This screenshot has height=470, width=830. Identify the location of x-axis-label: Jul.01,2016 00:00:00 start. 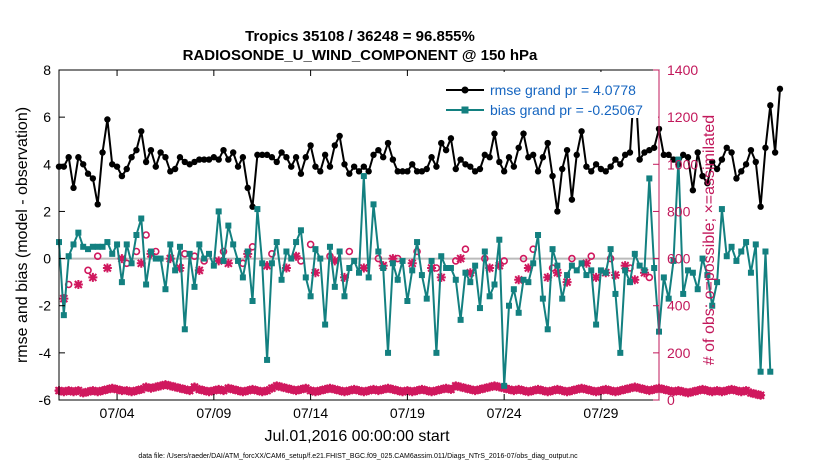
(357, 436).